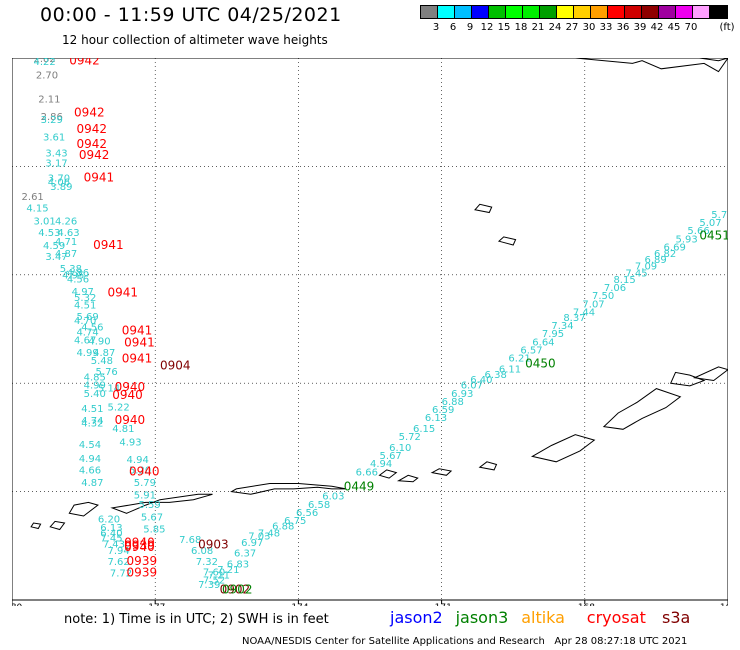 The height and width of the screenshot is (650, 740). Describe the element at coordinates (214, 573) in the screenshot. I see `wave-height-label: 7.60` at that location.